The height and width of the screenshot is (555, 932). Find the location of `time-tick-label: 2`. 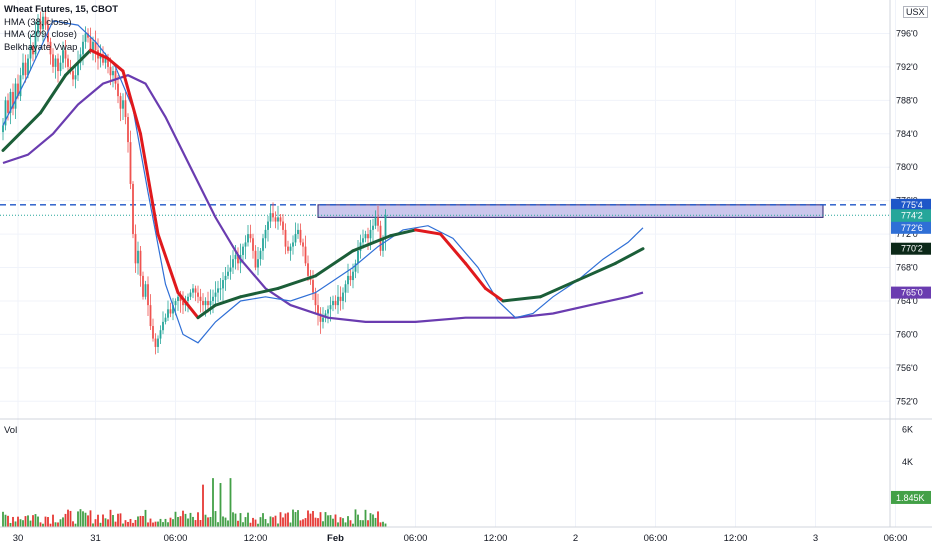

time-tick-label: 2 is located at coordinates (575, 538).